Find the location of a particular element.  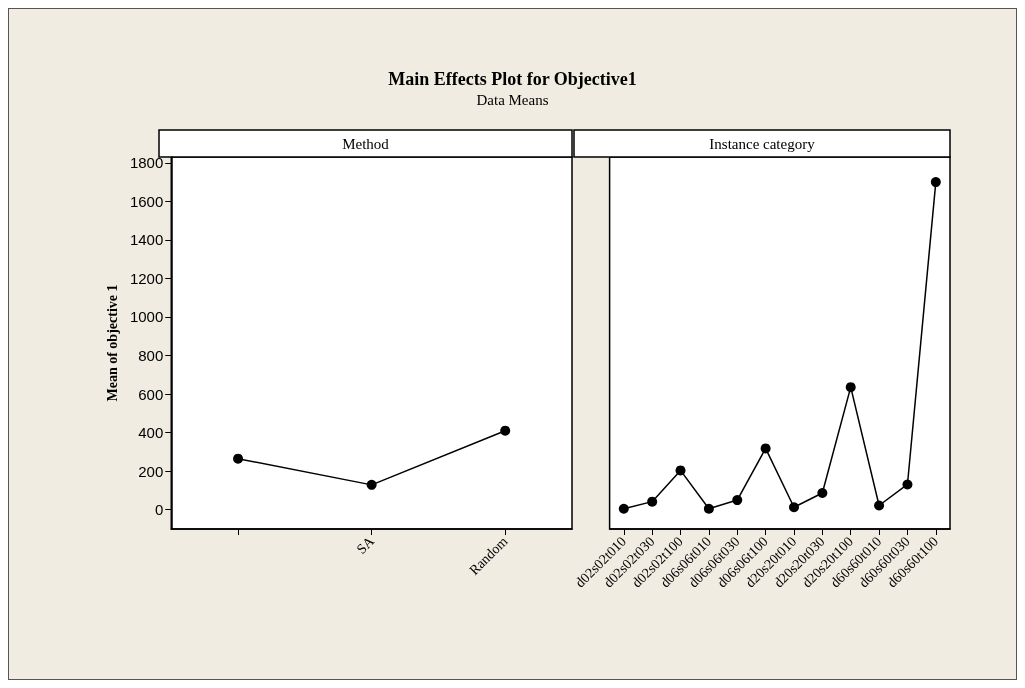

chart-title: Main Effects Plot for Objective1 is located at coordinates (512, 79).